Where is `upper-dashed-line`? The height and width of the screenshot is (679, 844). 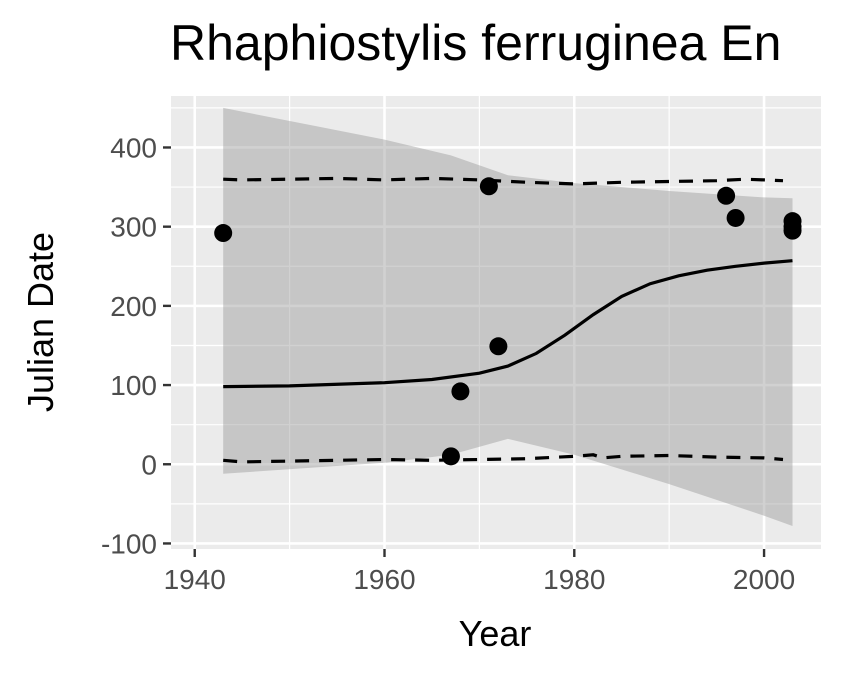 upper-dashed-line is located at coordinates (503, 181).